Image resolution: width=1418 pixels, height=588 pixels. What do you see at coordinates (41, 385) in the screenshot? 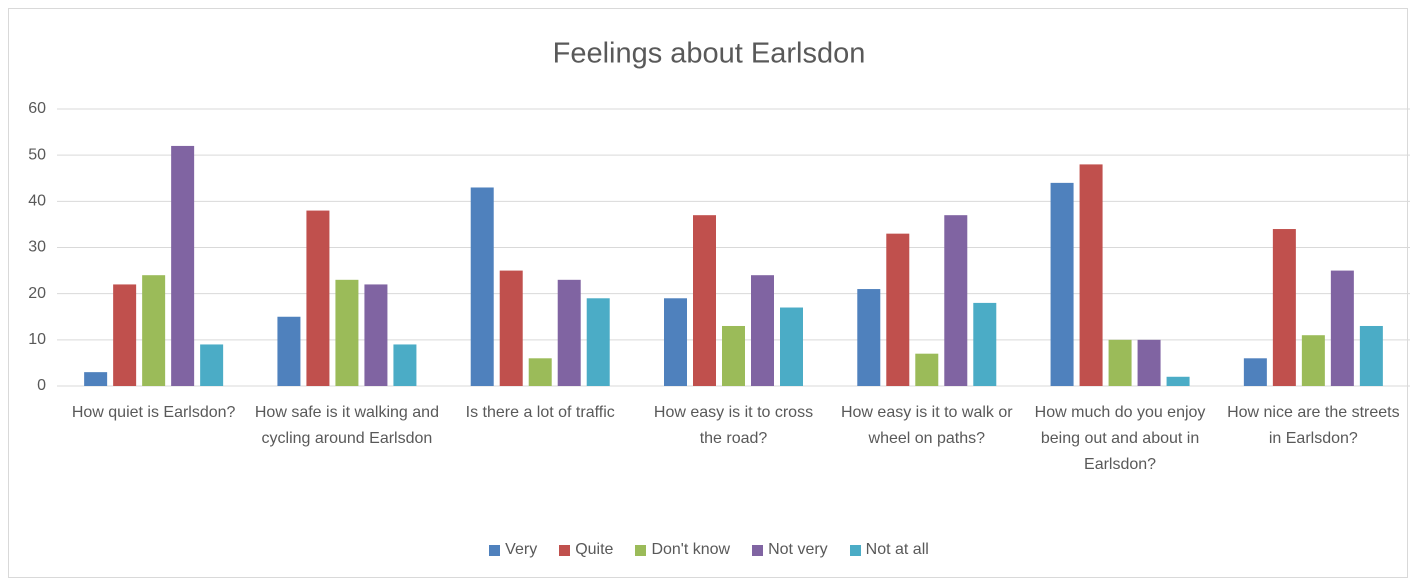
I see `y-tick-label: 0` at bounding box center [41, 385].